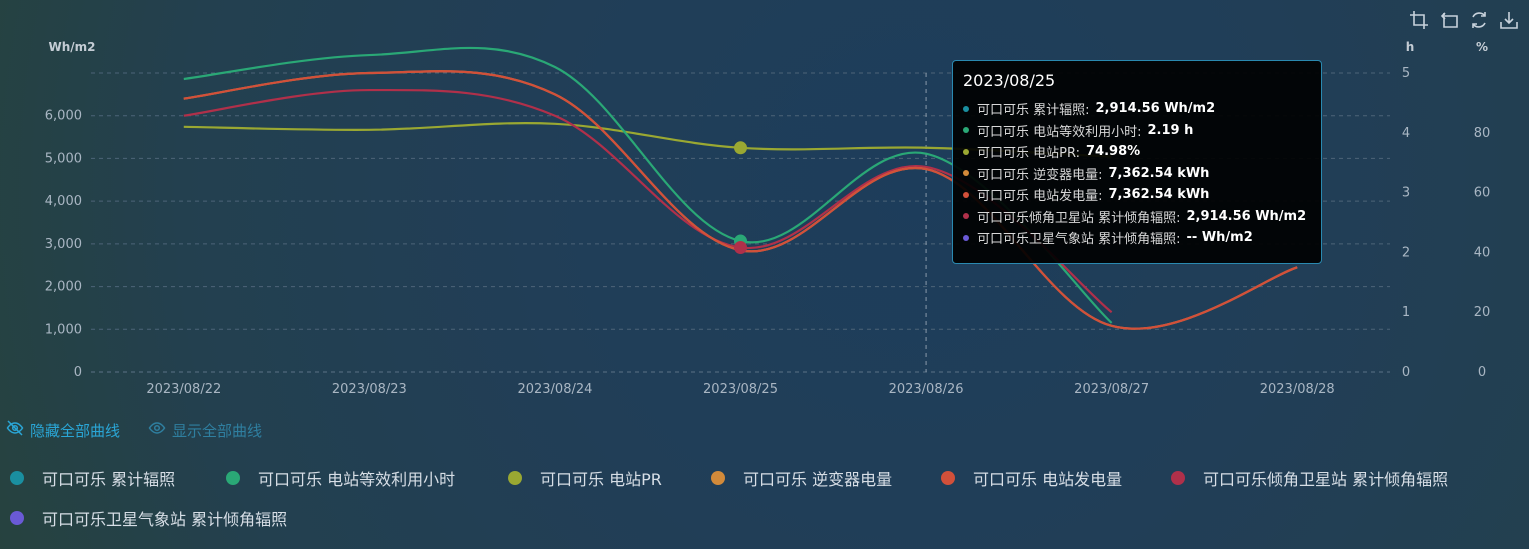 This screenshot has width=1529, height=549. What do you see at coordinates (1482, 312) in the screenshot?
I see `y-pct-tick-label: 20` at bounding box center [1482, 312].